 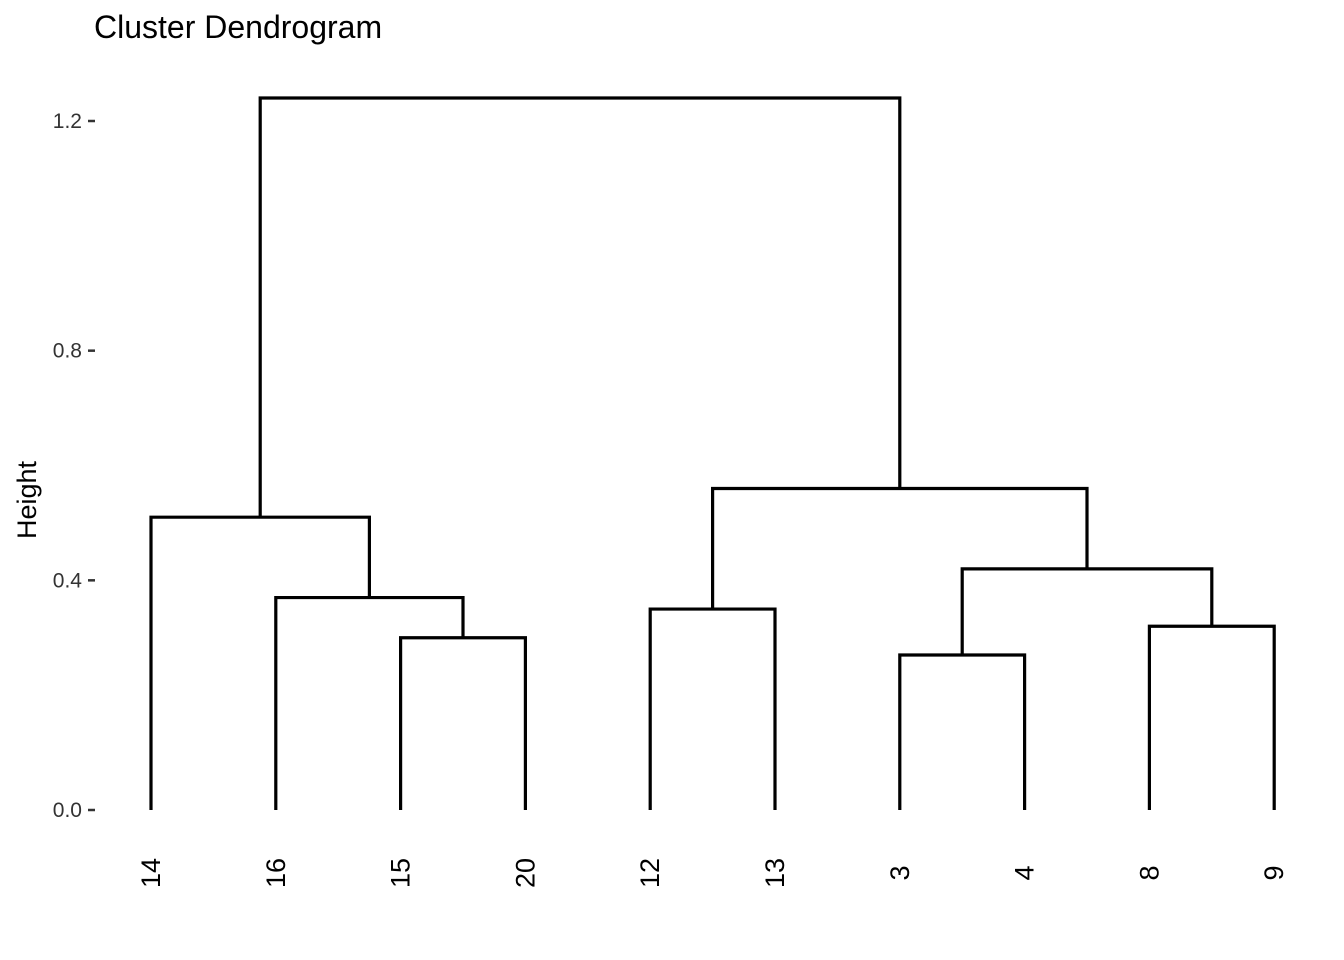 What do you see at coordinates (67, 810) in the screenshot?
I see `y-tick-label: 0.0` at bounding box center [67, 810].